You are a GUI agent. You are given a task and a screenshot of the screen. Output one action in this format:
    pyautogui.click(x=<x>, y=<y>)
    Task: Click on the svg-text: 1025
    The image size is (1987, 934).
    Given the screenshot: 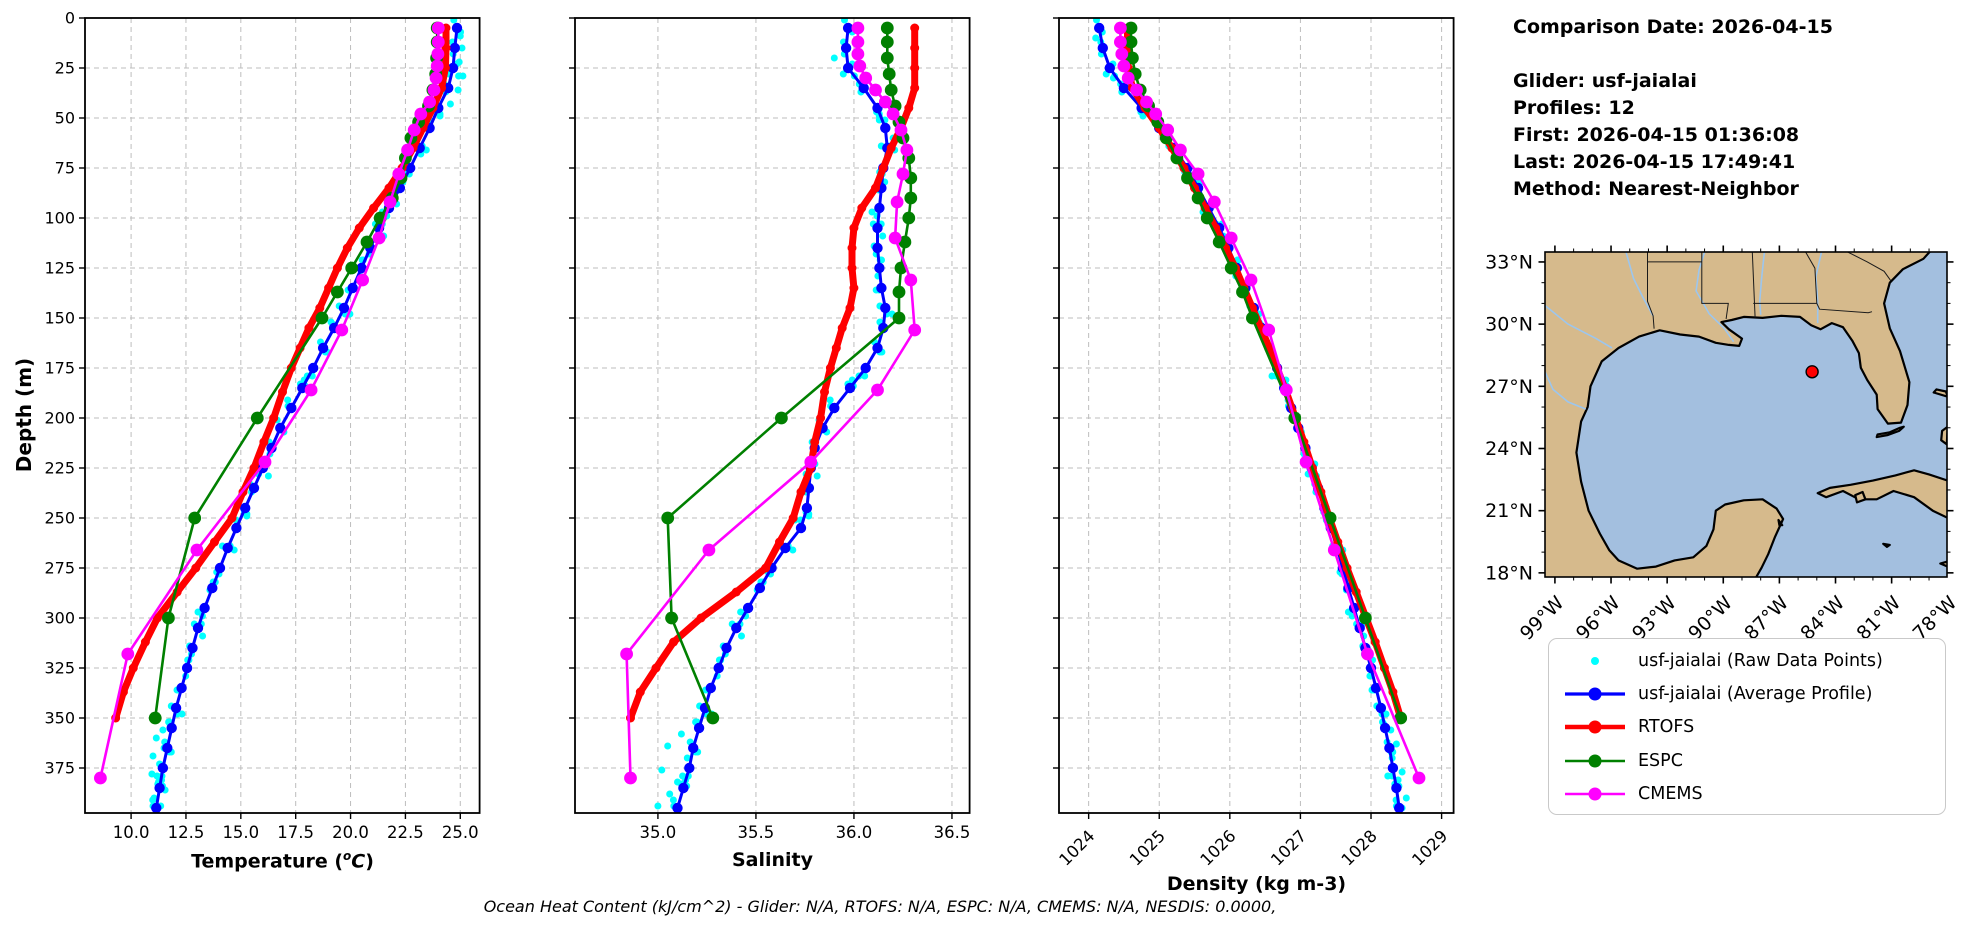 What is the action you would take?
    pyautogui.click(x=1147, y=847)
    